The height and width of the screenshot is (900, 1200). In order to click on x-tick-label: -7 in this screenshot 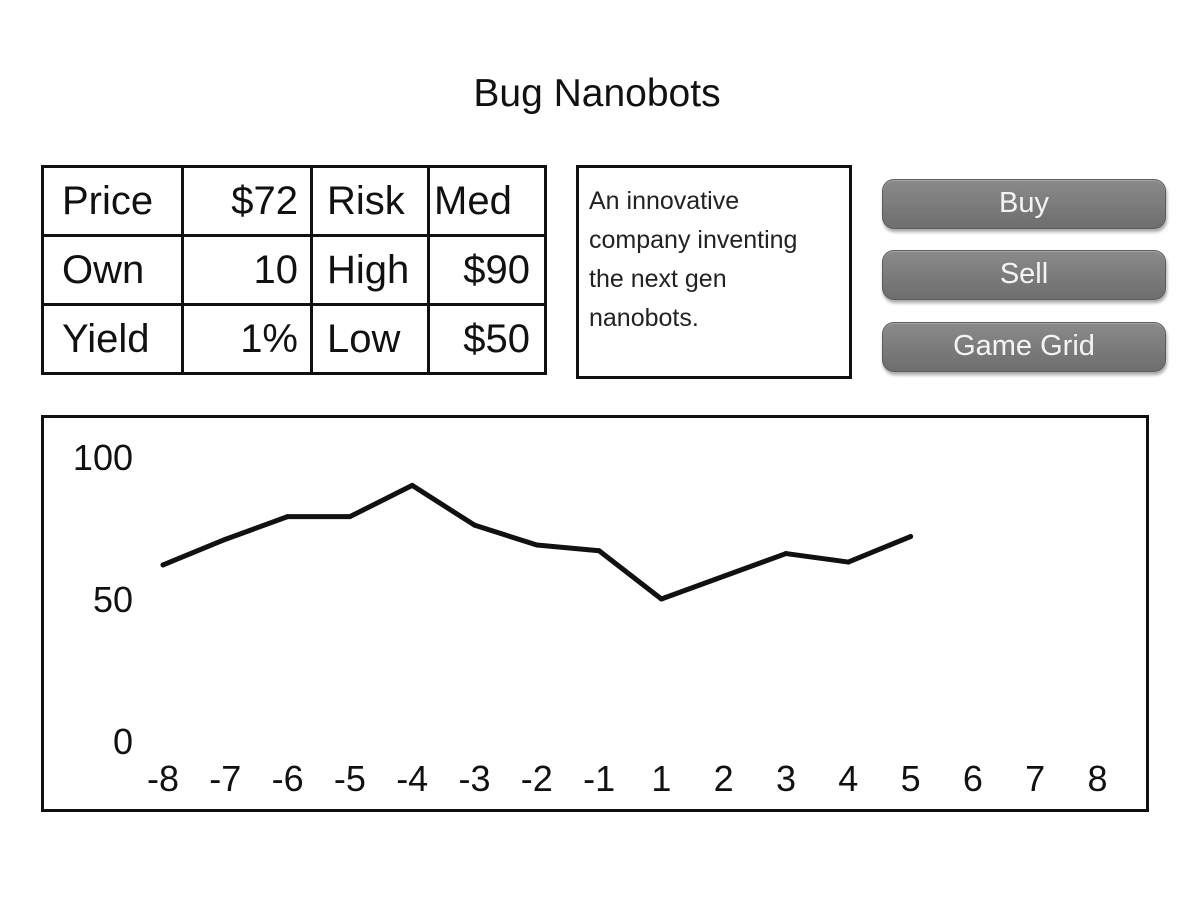, I will do `click(225, 778)`.